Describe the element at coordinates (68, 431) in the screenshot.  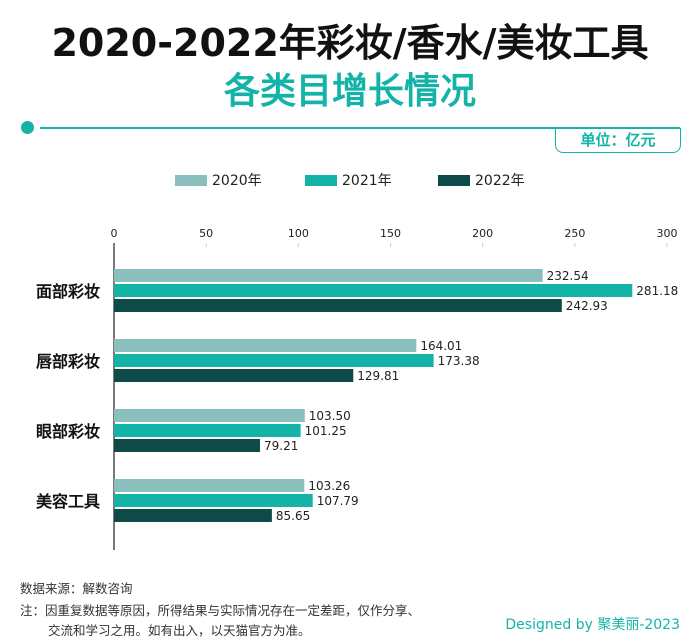
I see `category-label: 眼部彩妆` at that location.